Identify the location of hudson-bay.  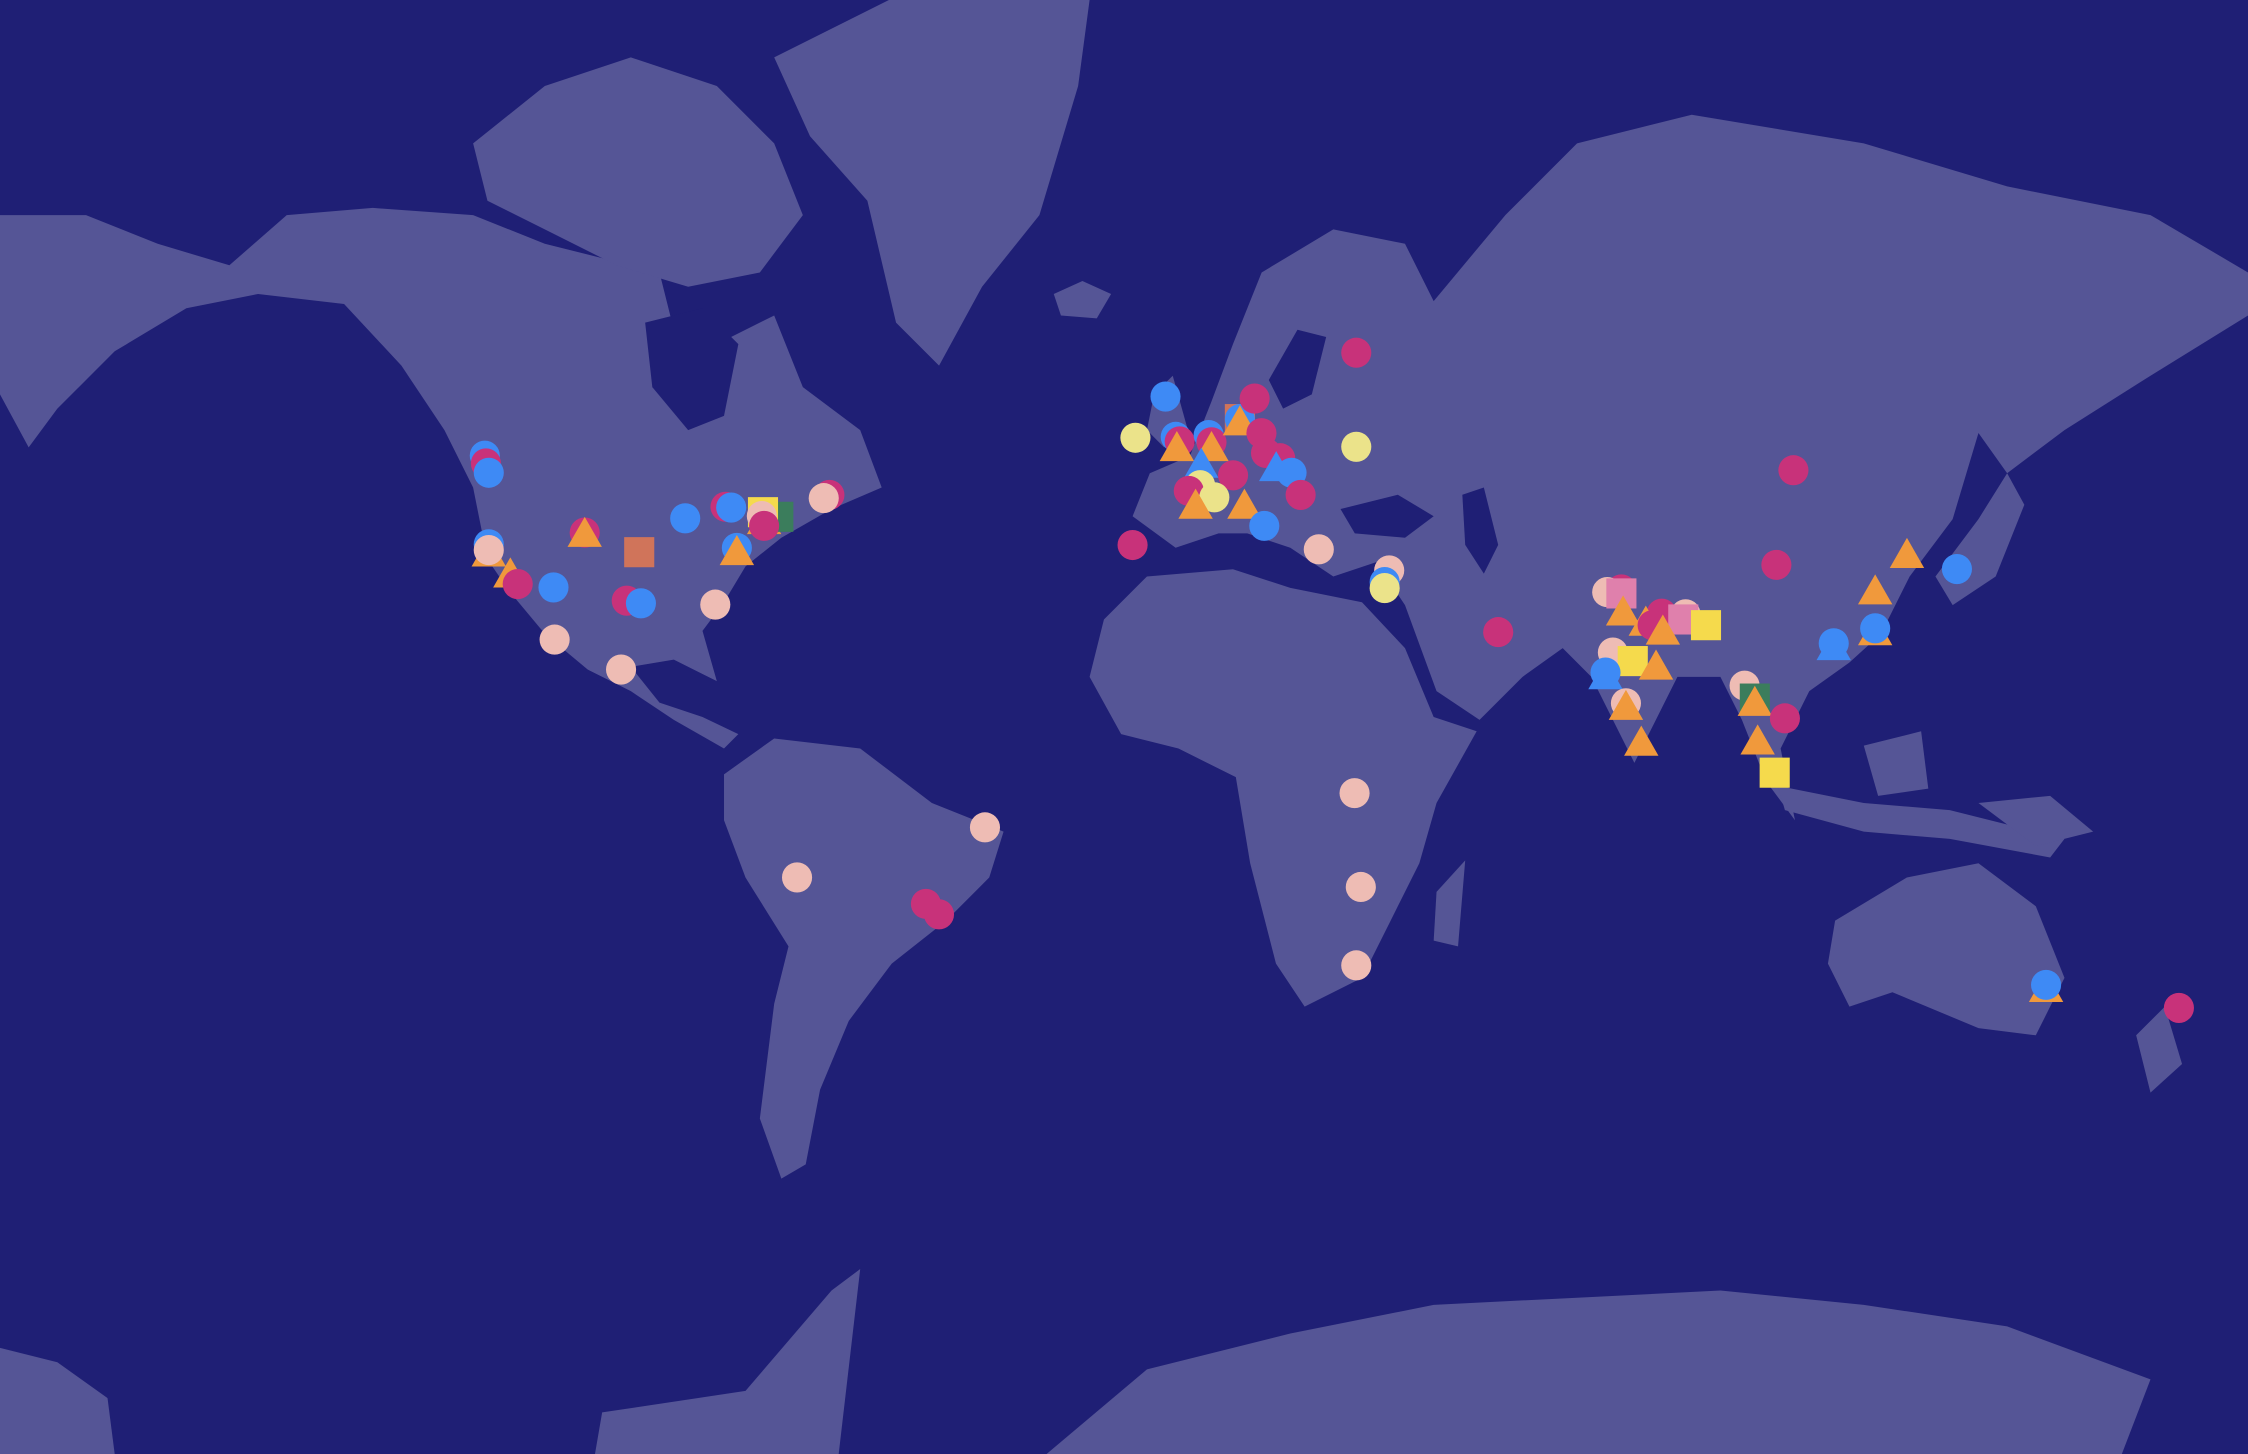
(692, 369).